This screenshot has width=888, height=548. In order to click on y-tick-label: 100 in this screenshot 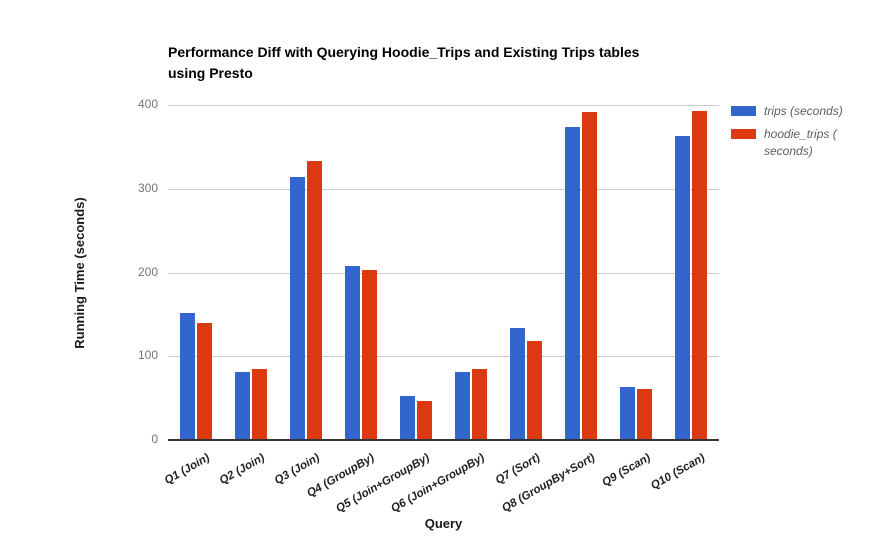, I will do `click(147, 355)`.